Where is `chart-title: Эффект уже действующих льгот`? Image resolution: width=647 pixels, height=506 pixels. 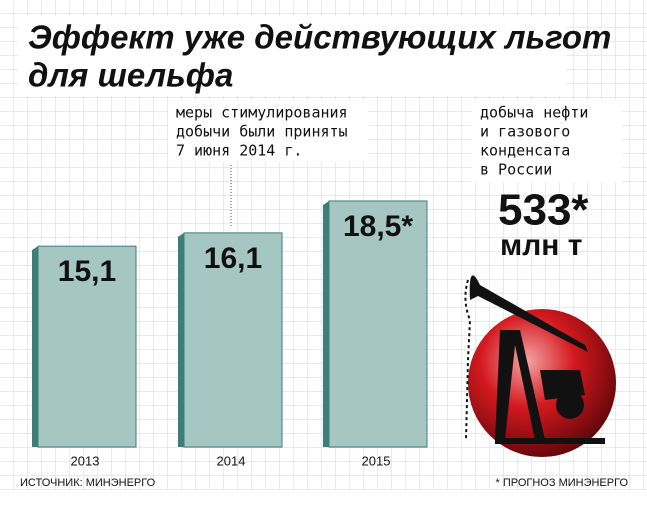
chart-title: Эффект уже действующих льгот is located at coordinates (319, 37).